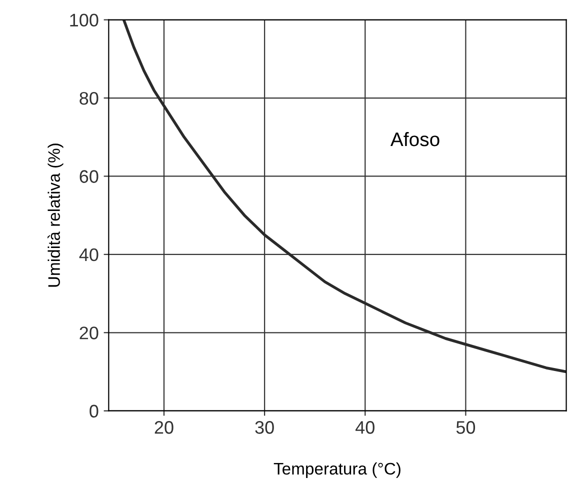  I want to click on y-tick-label: 40, so click(88, 255).